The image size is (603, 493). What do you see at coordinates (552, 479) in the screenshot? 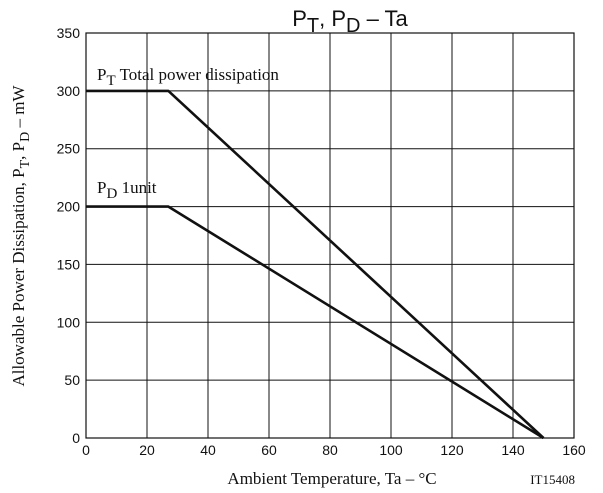
I see `figure-code: IT15408` at bounding box center [552, 479].